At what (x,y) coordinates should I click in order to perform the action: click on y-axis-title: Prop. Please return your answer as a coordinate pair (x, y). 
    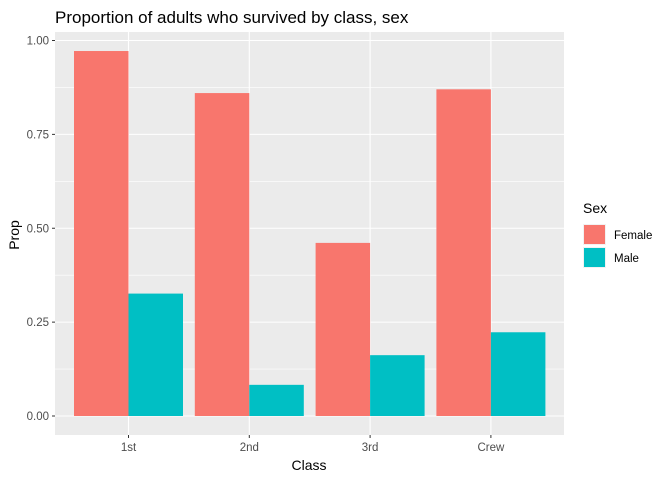
    Looking at the image, I should click on (14, 235).